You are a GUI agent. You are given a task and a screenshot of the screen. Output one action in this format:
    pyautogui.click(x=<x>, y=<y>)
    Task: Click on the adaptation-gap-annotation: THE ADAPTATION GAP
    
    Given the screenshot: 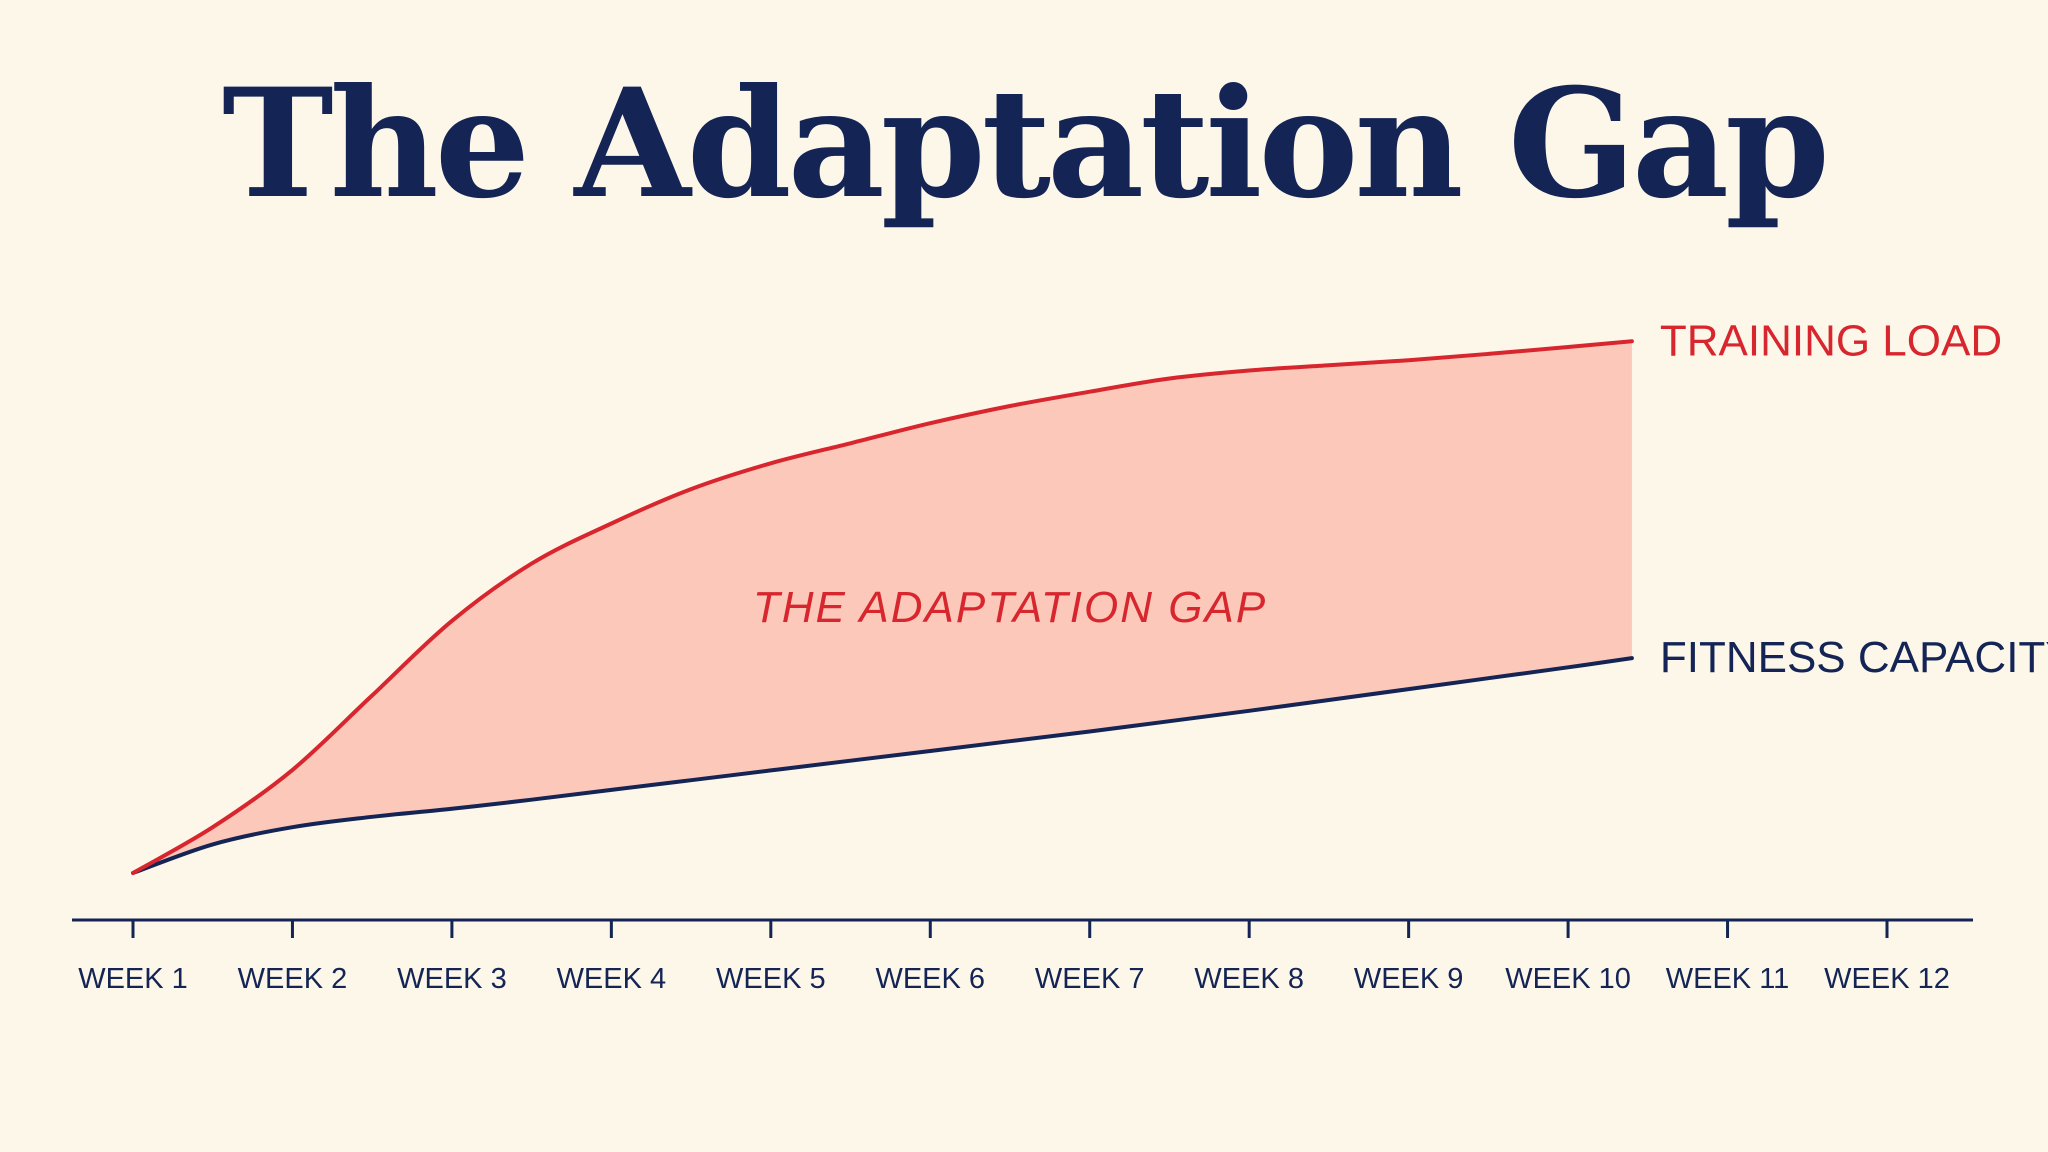 What is the action you would take?
    pyautogui.click(x=1010, y=607)
    